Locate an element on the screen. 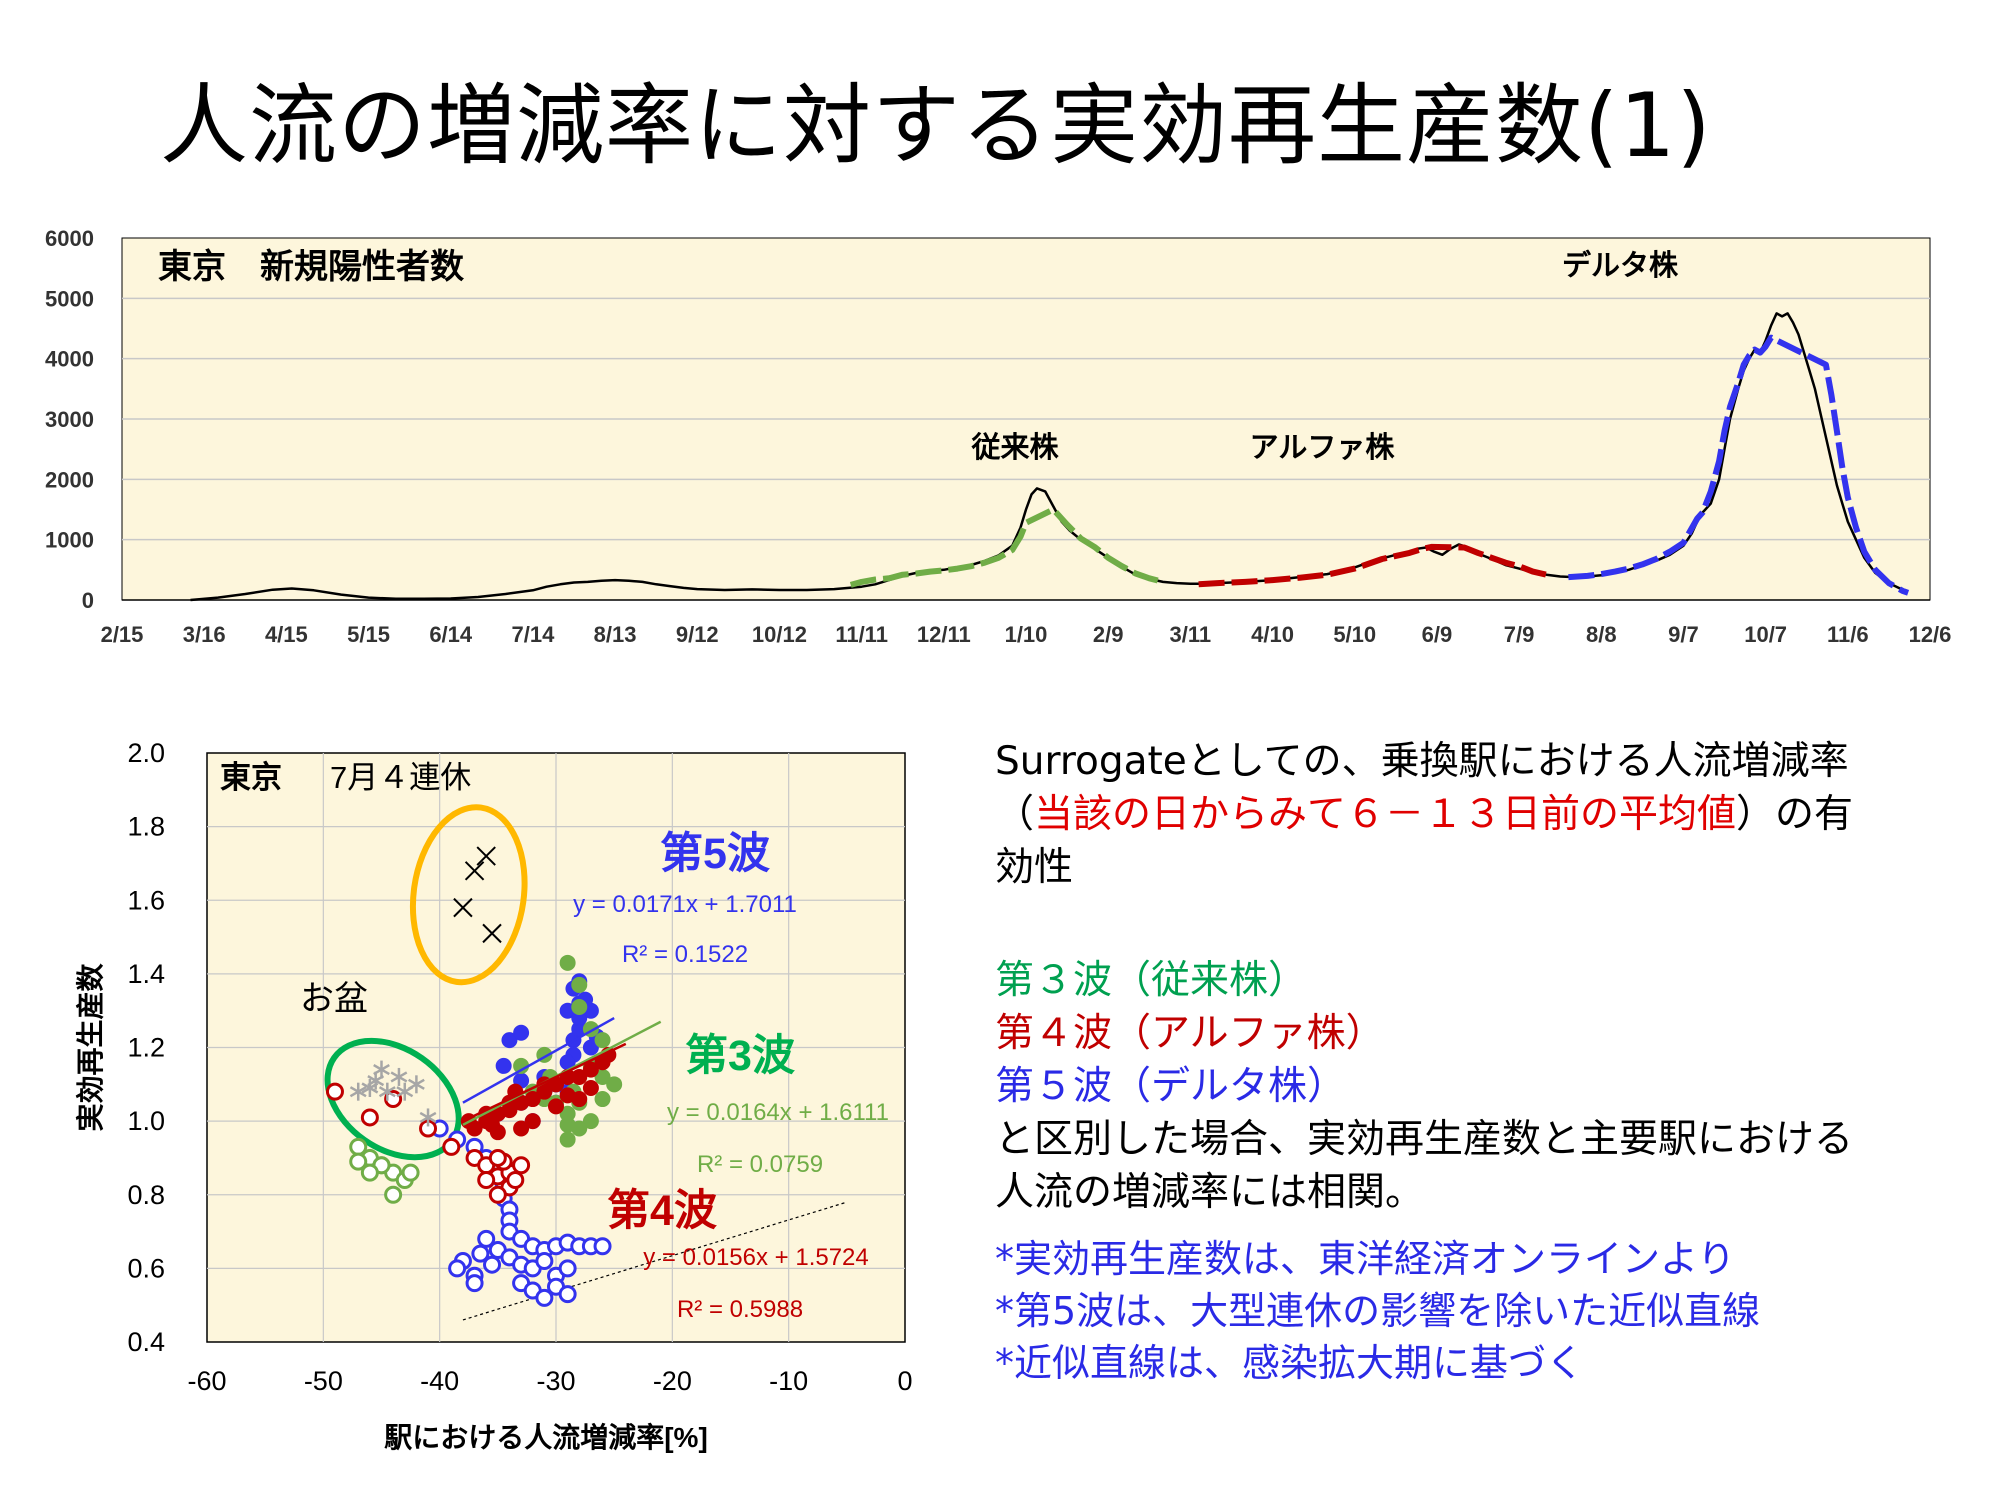 The height and width of the screenshot is (1500, 2000). footnote-1: *実効再生産数は、東洋経済オンラインより is located at coordinates (1365, 1259).